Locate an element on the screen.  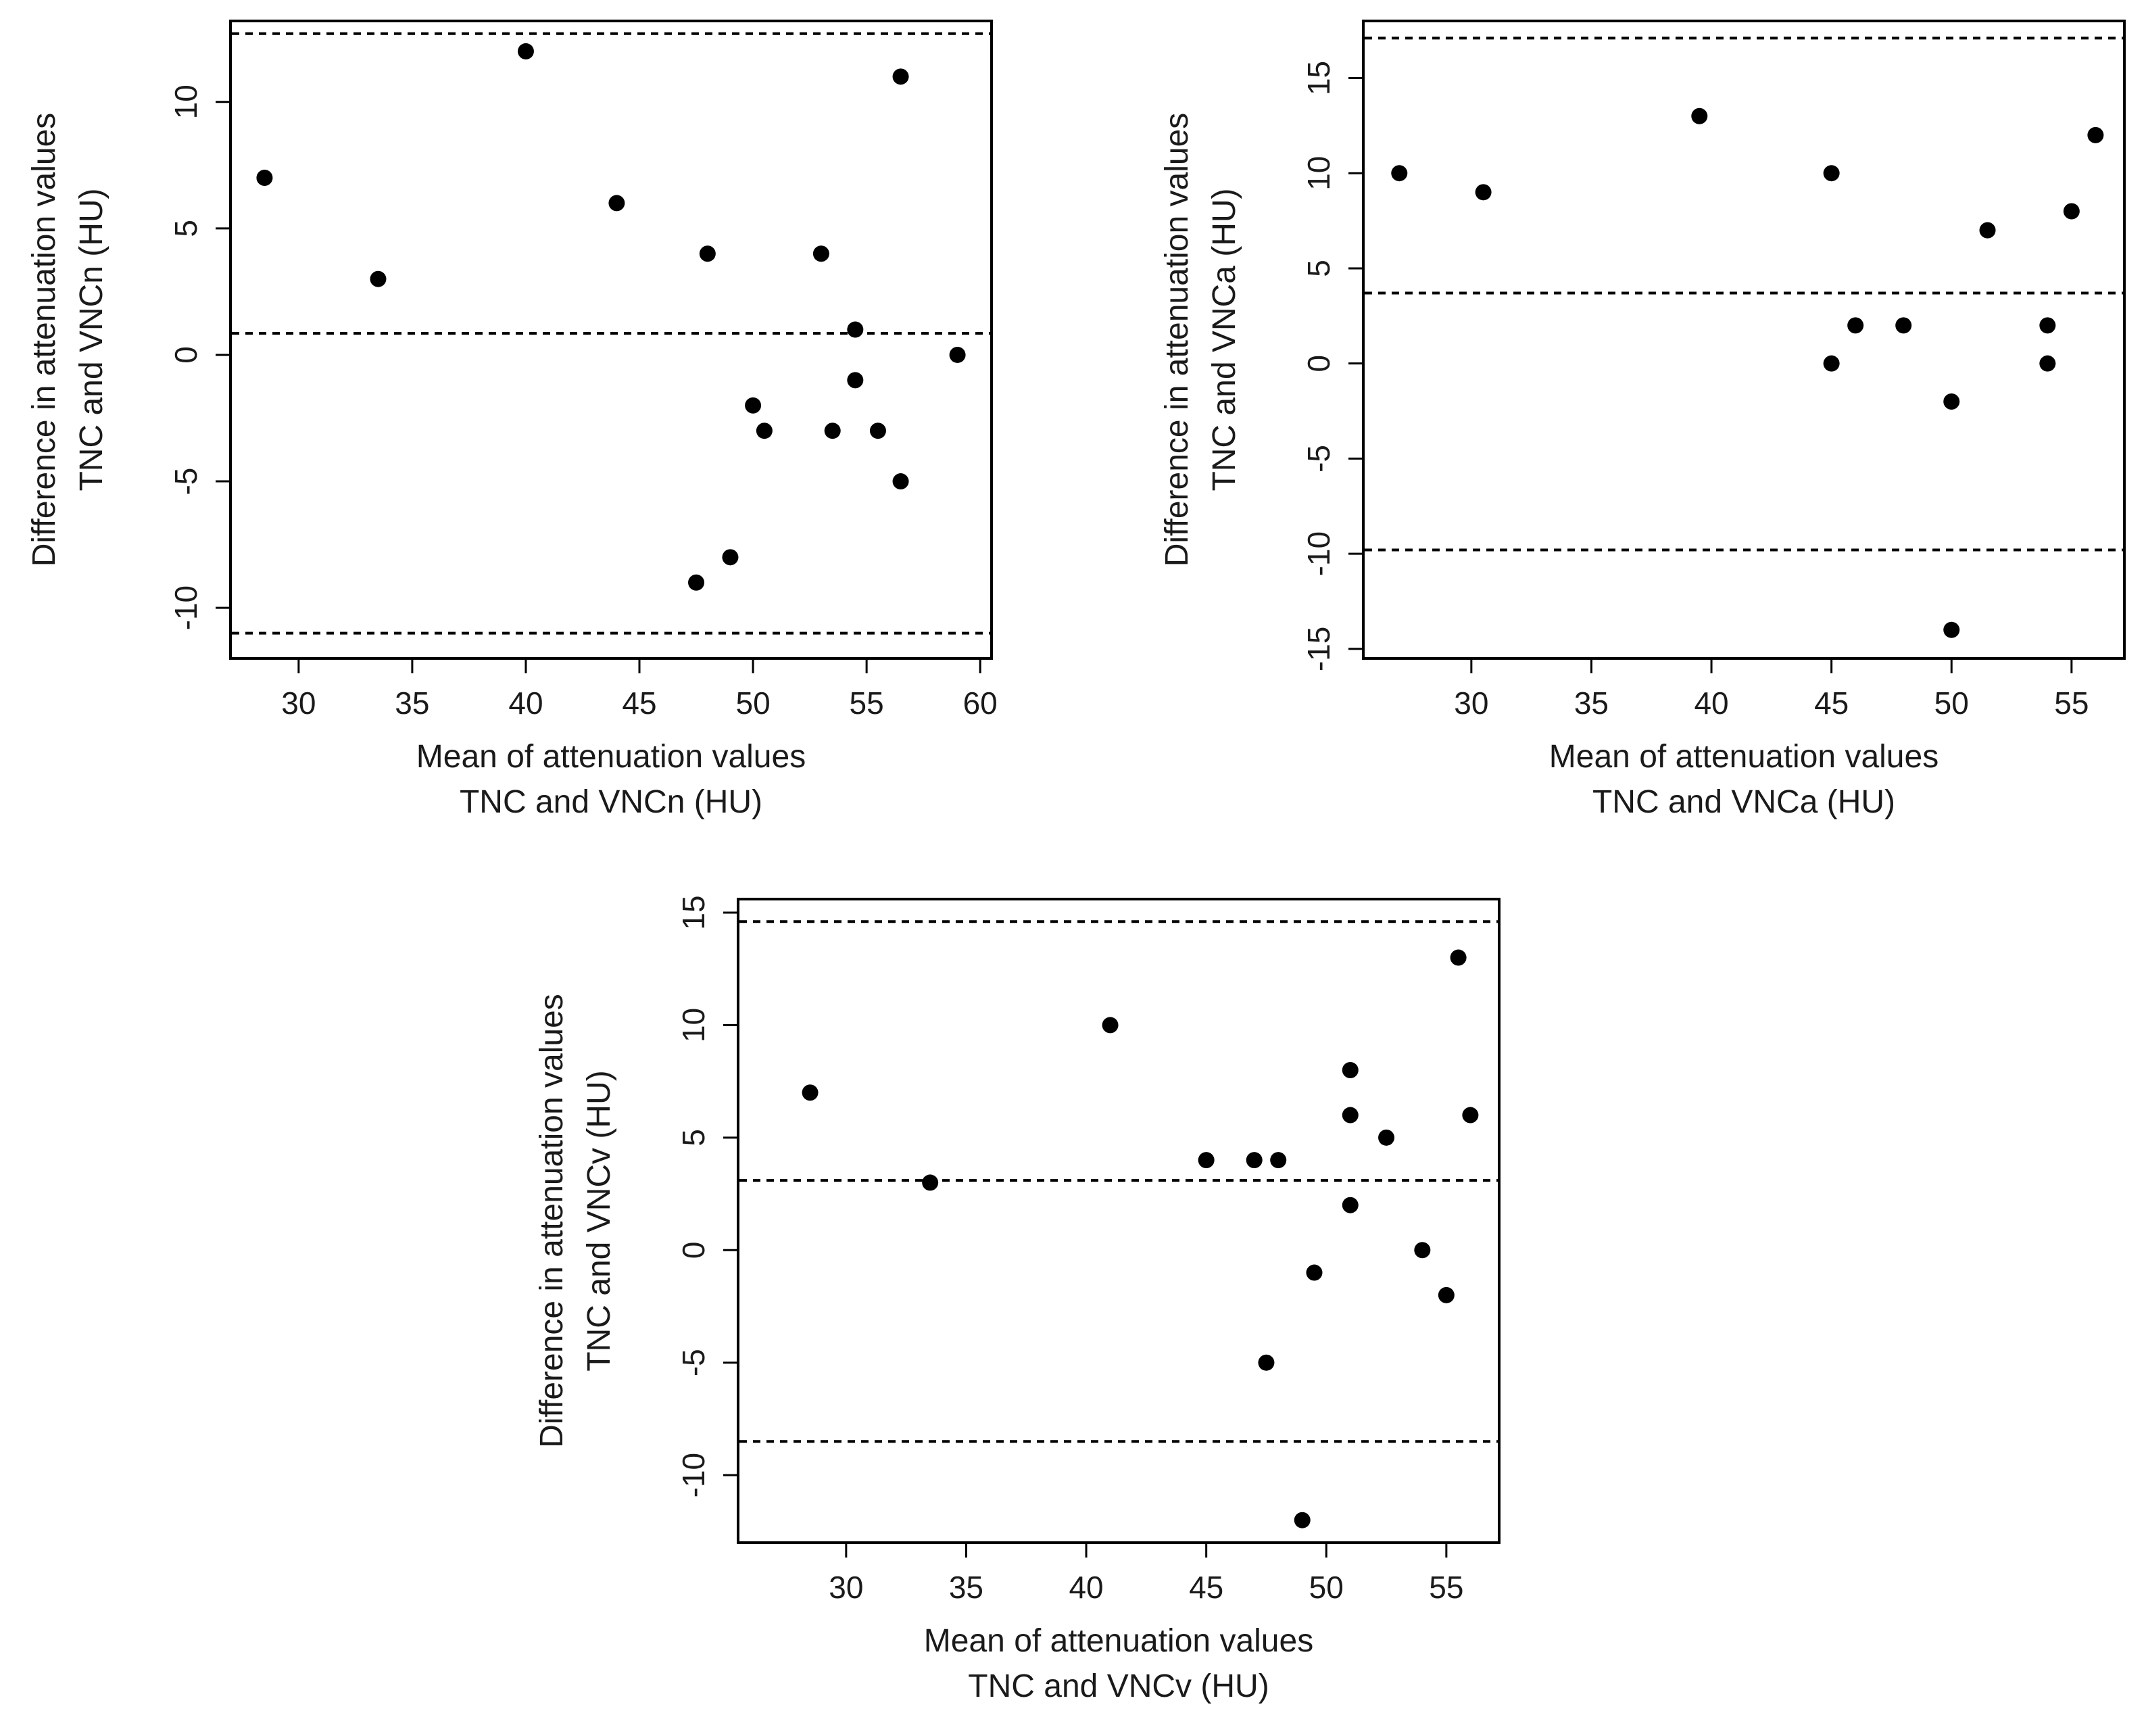
y-axis-label: TNC and VNCv (HU) is located at coordinates (599, 1220).